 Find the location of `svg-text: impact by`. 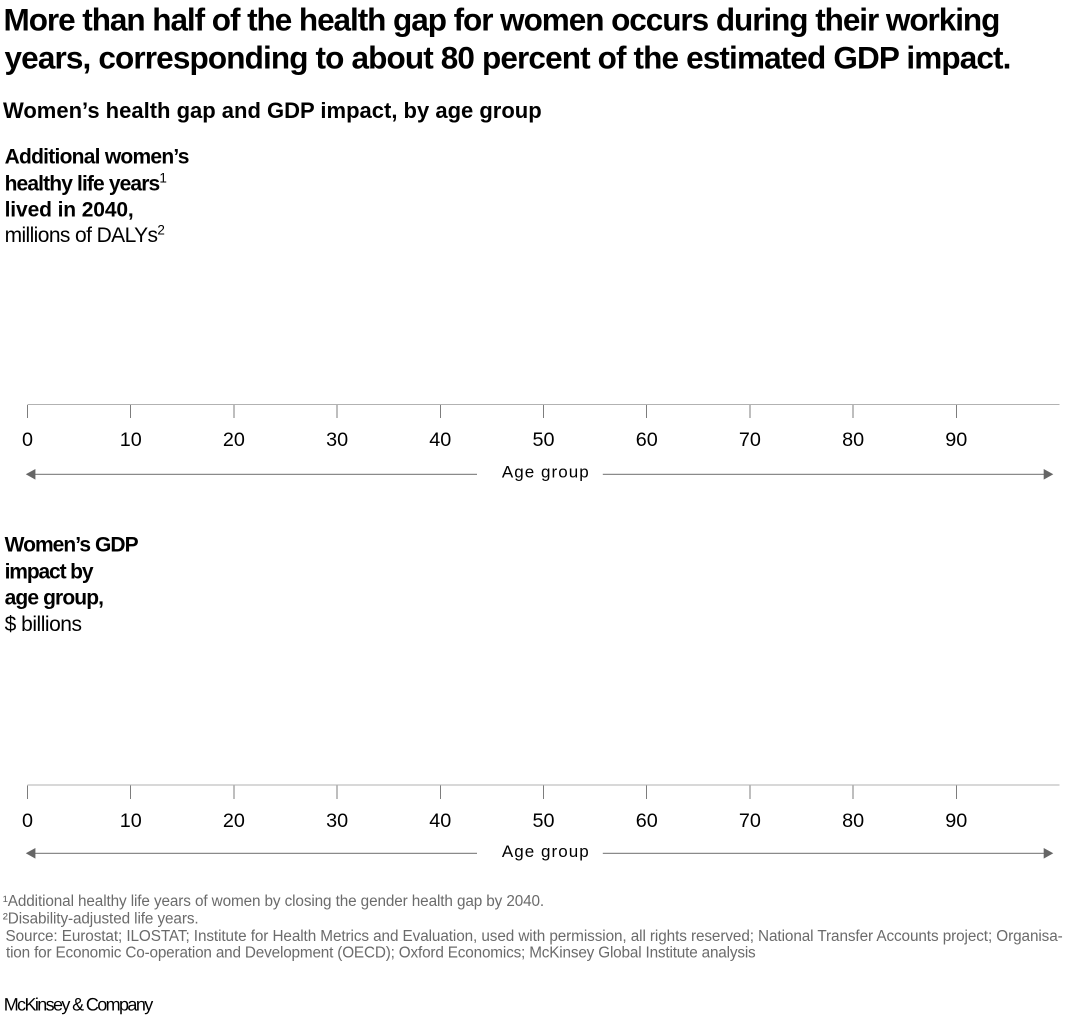

svg-text: impact by is located at coordinates (49, 572).